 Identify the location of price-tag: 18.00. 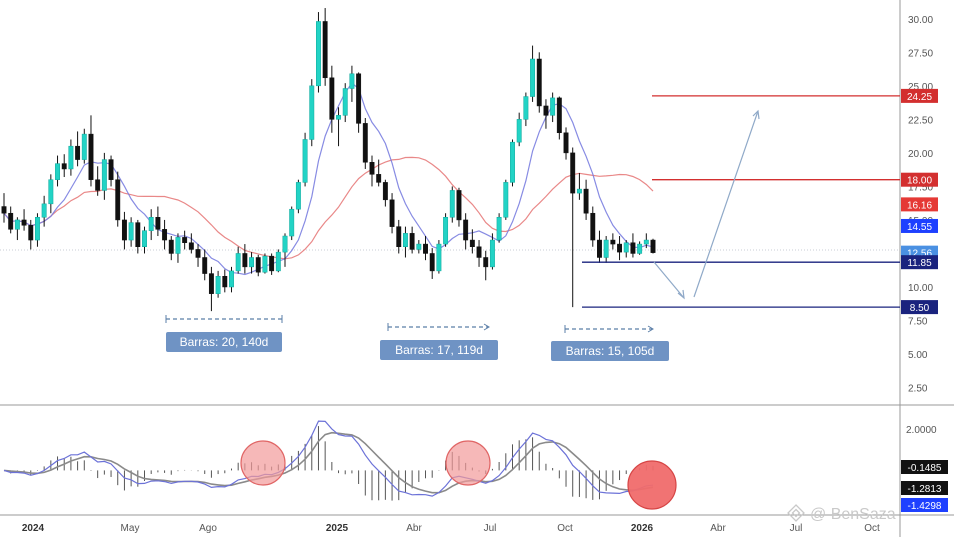
(919, 179).